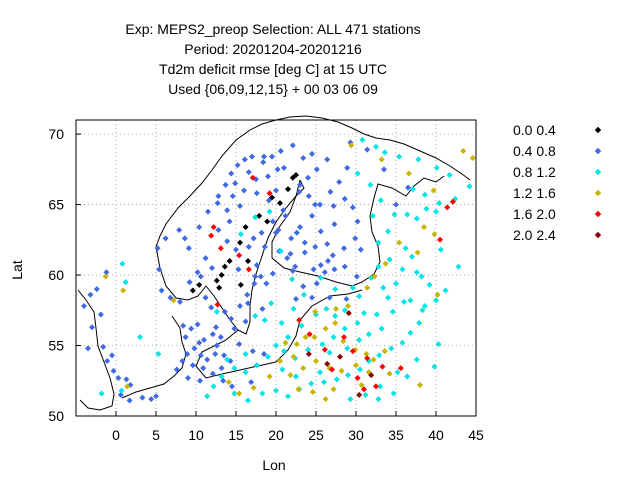  I want to click on coastline-sweden-east, so click(255, 257).